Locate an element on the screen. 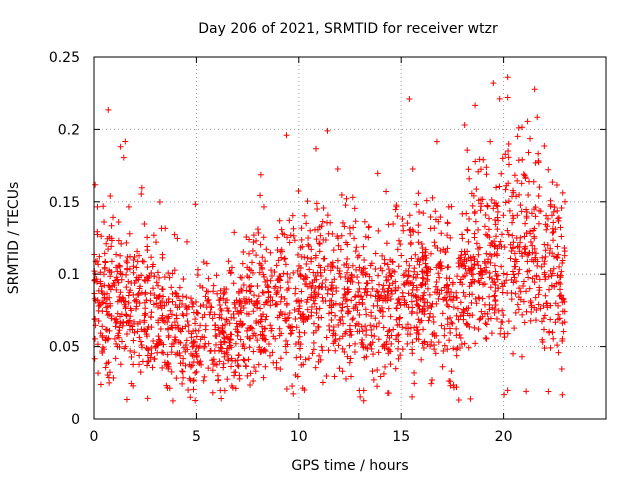 The height and width of the screenshot is (480, 640). x-tick-label: 15 is located at coordinates (401, 437).